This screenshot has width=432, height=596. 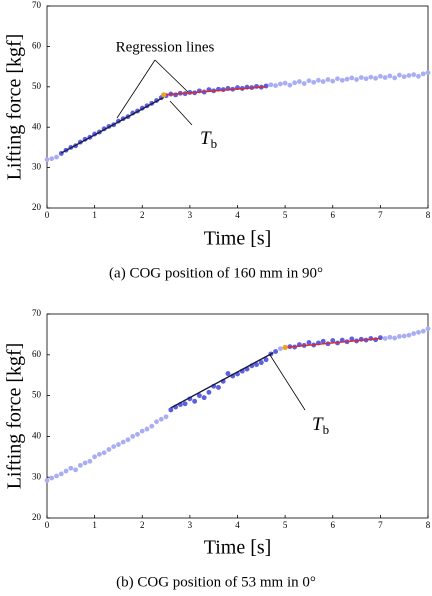 What do you see at coordinates (37, 395) in the screenshot?
I see `y-tick-label: 50` at bounding box center [37, 395].